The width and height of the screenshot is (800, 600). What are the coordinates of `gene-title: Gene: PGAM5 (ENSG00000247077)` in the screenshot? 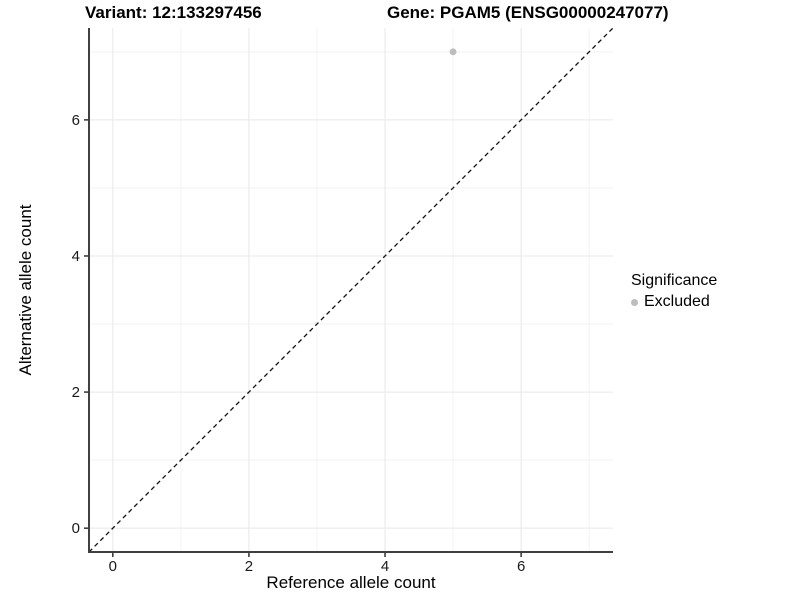 It's located at (528, 12).